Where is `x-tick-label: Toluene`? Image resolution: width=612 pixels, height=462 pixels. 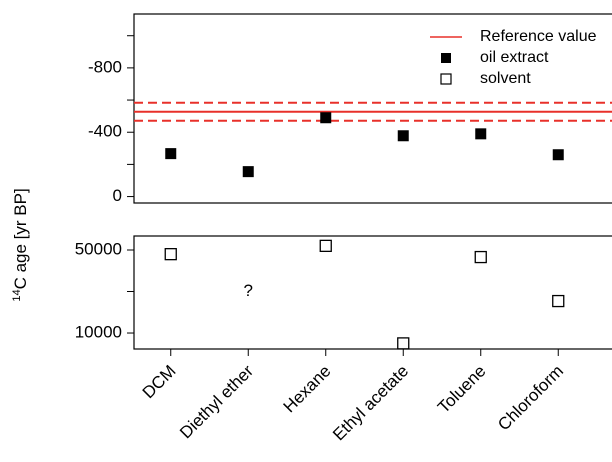 x-tick-label: Toluene is located at coordinates (462, 389).